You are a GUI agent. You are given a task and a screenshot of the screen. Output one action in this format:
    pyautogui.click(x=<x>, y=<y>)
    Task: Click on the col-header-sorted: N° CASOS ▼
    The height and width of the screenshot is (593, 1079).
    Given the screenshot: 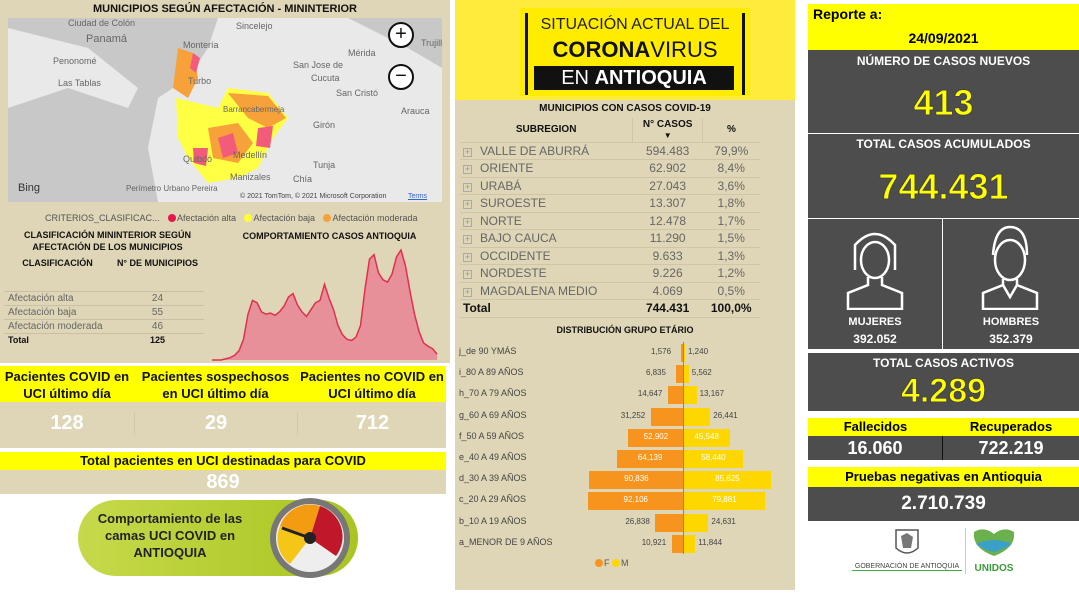 What is the action you would take?
    pyautogui.click(x=667, y=130)
    